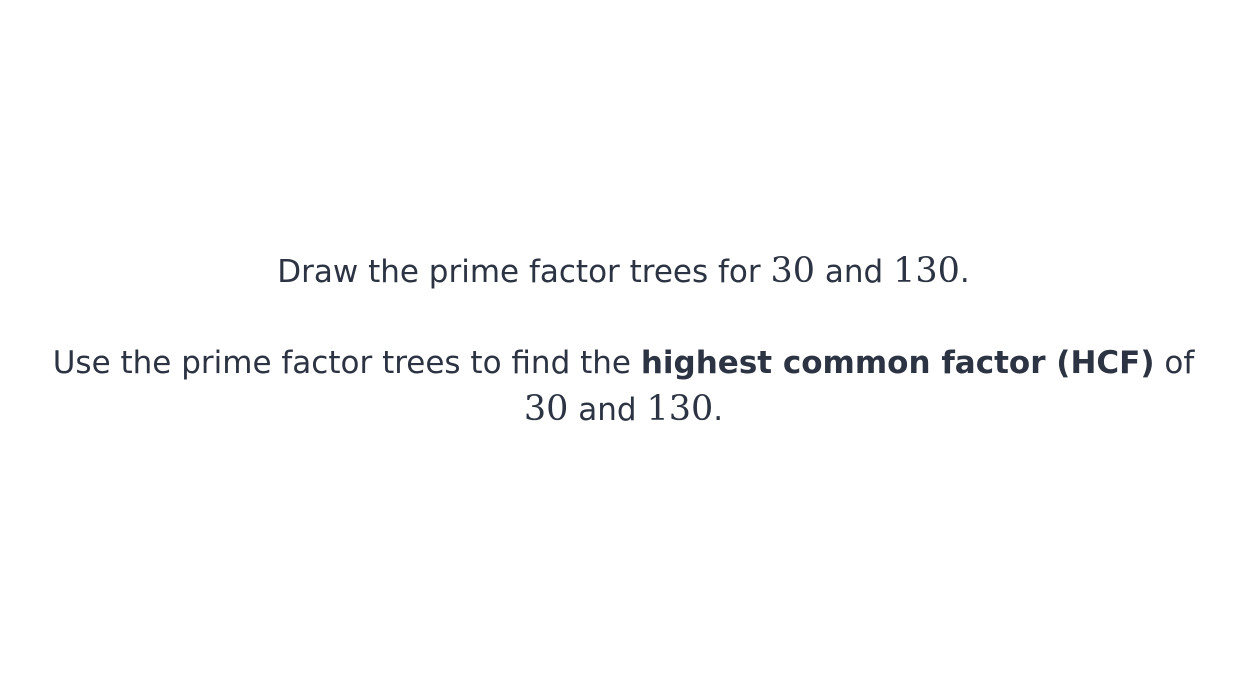  Describe the element at coordinates (524, 272) in the screenshot. I see `instruction-text: Draw the prime factor trees for` at that location.